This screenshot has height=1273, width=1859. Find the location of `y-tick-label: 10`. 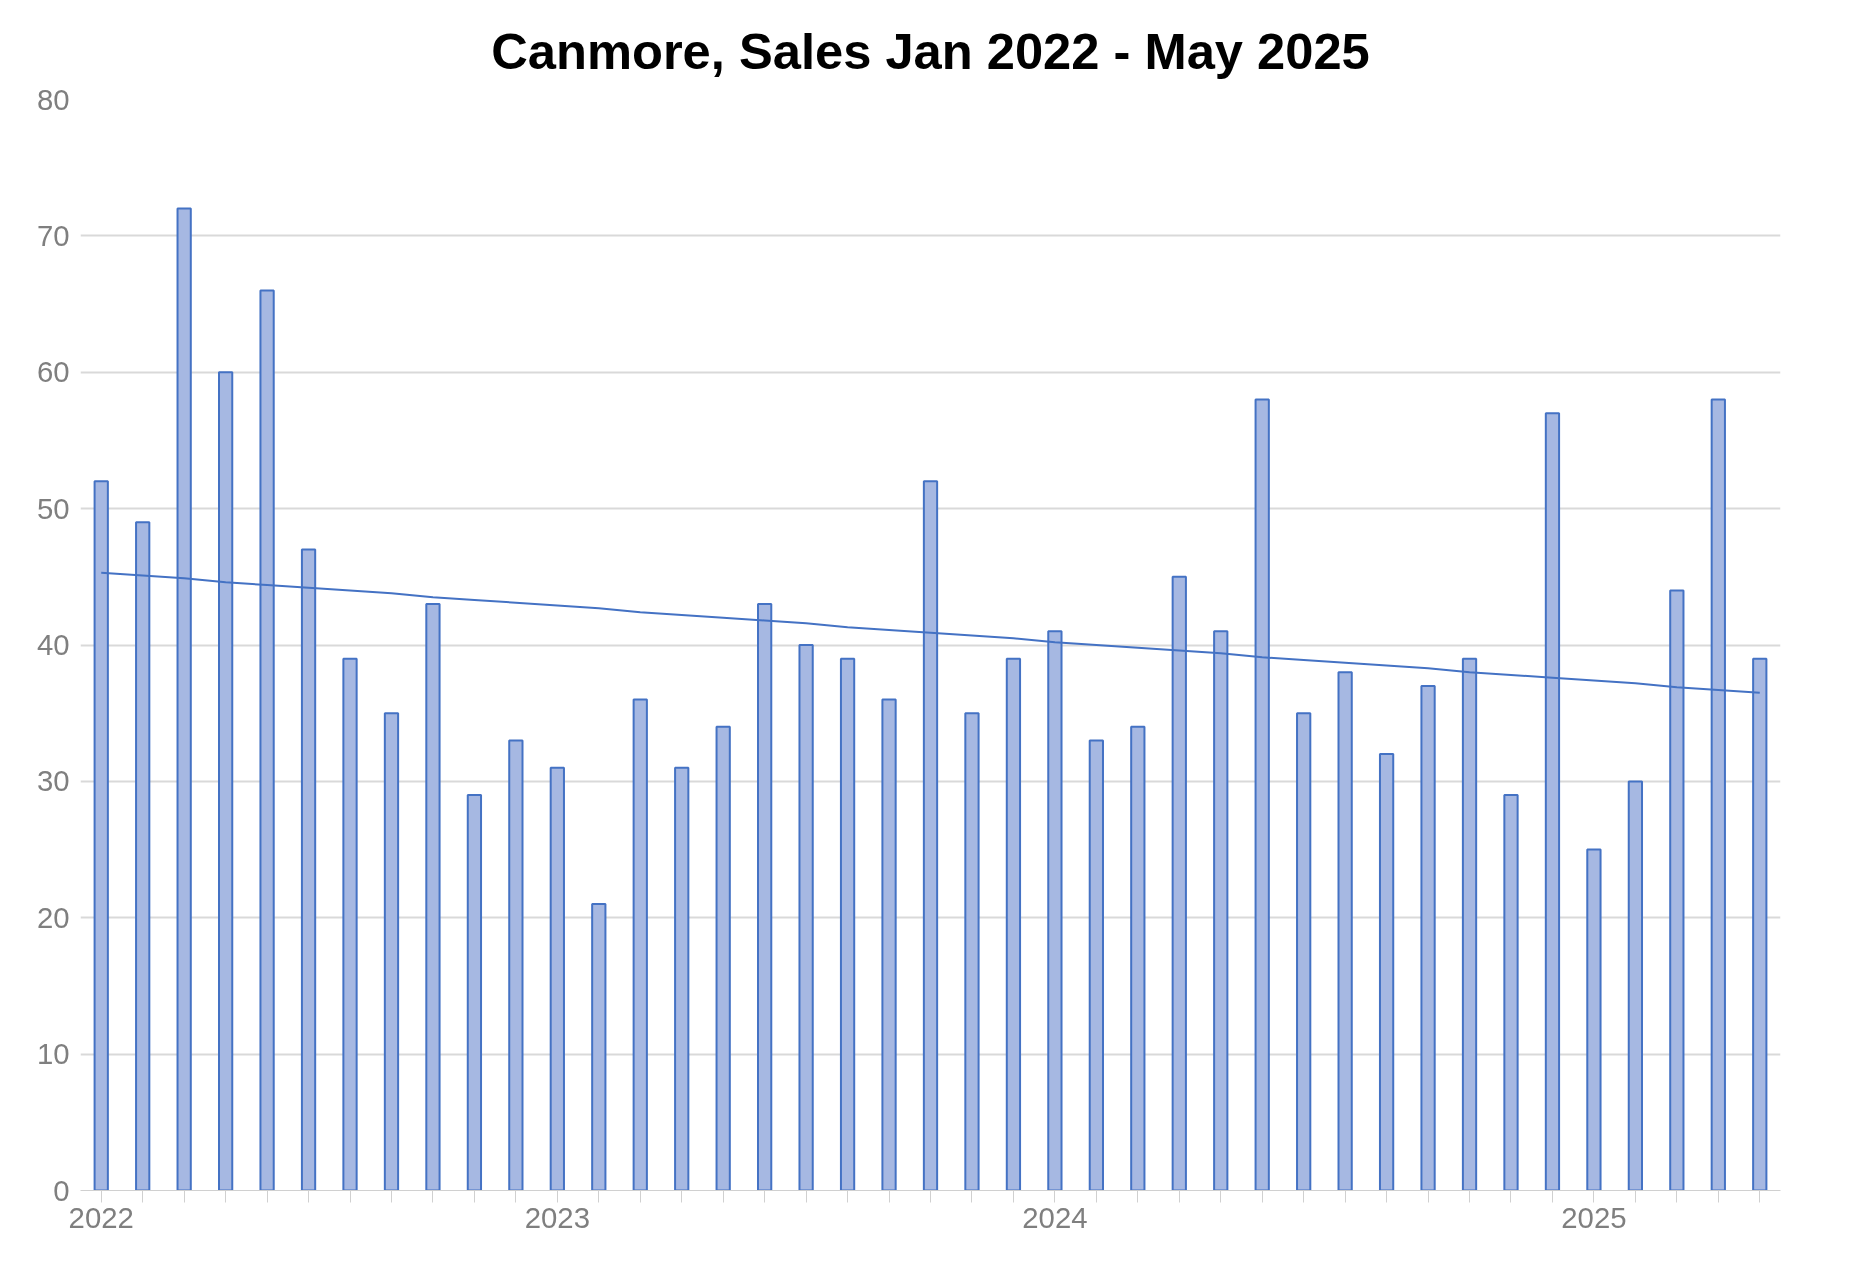

y-tick-label: 10 is located at coordinates (53, 1054).